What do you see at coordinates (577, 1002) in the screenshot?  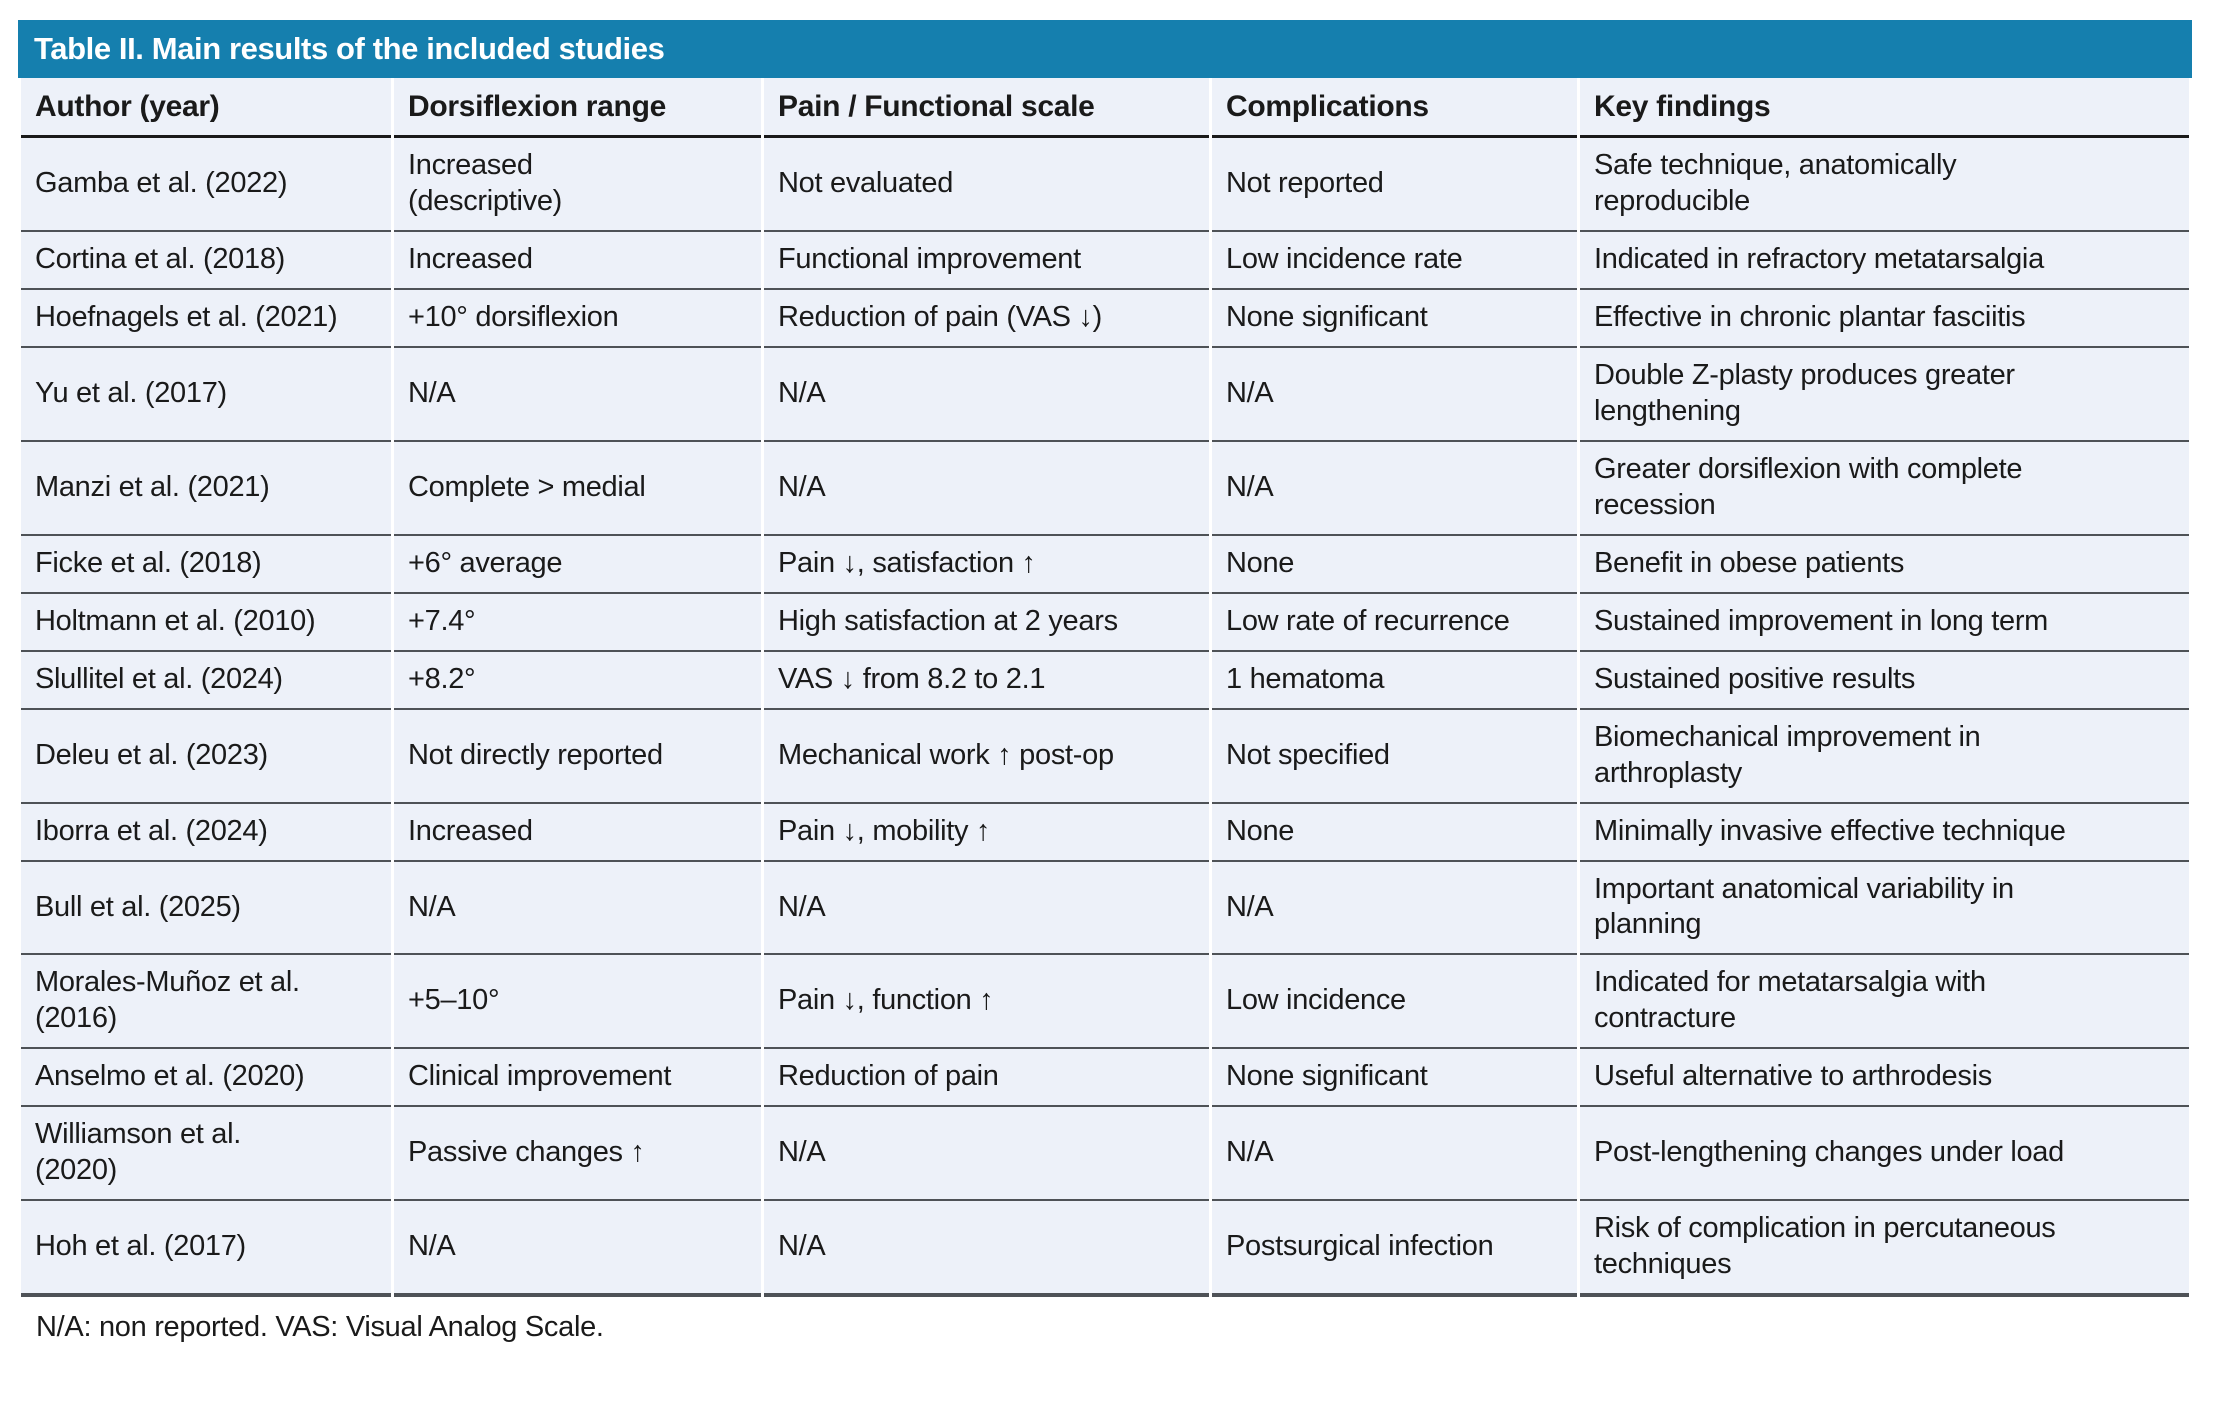 I see `dorsiflexion-range-cell: +5–10°` at bounding box center [577, 1002].